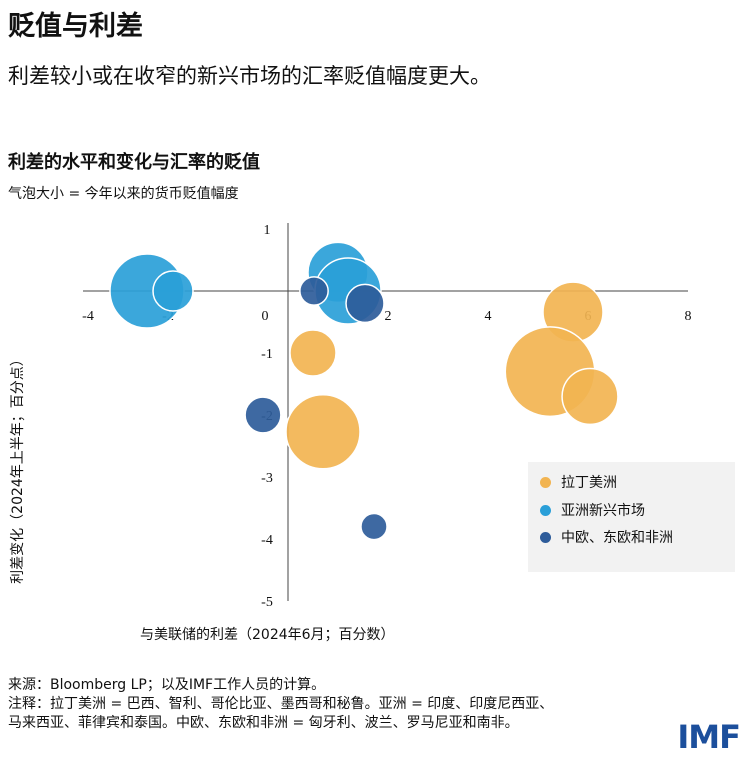 The height and width of the screenshot is (760, 754). What do you see at coordinates (267, 230) in the screenshot?
I see `y-tick-label: 1` at bounding box center [267, 230].